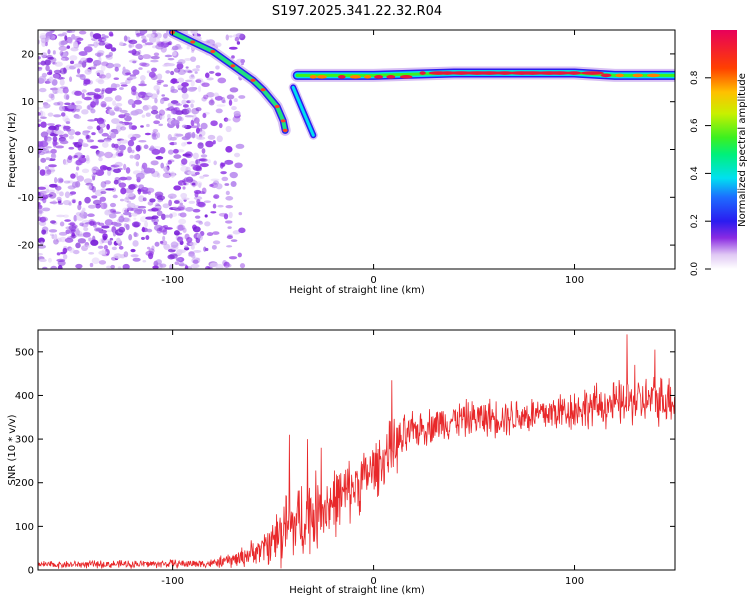  Describe the element at coordinates (31, 150) in the screenshot. I see `spectrogram-ytick-label: 0` at that location.